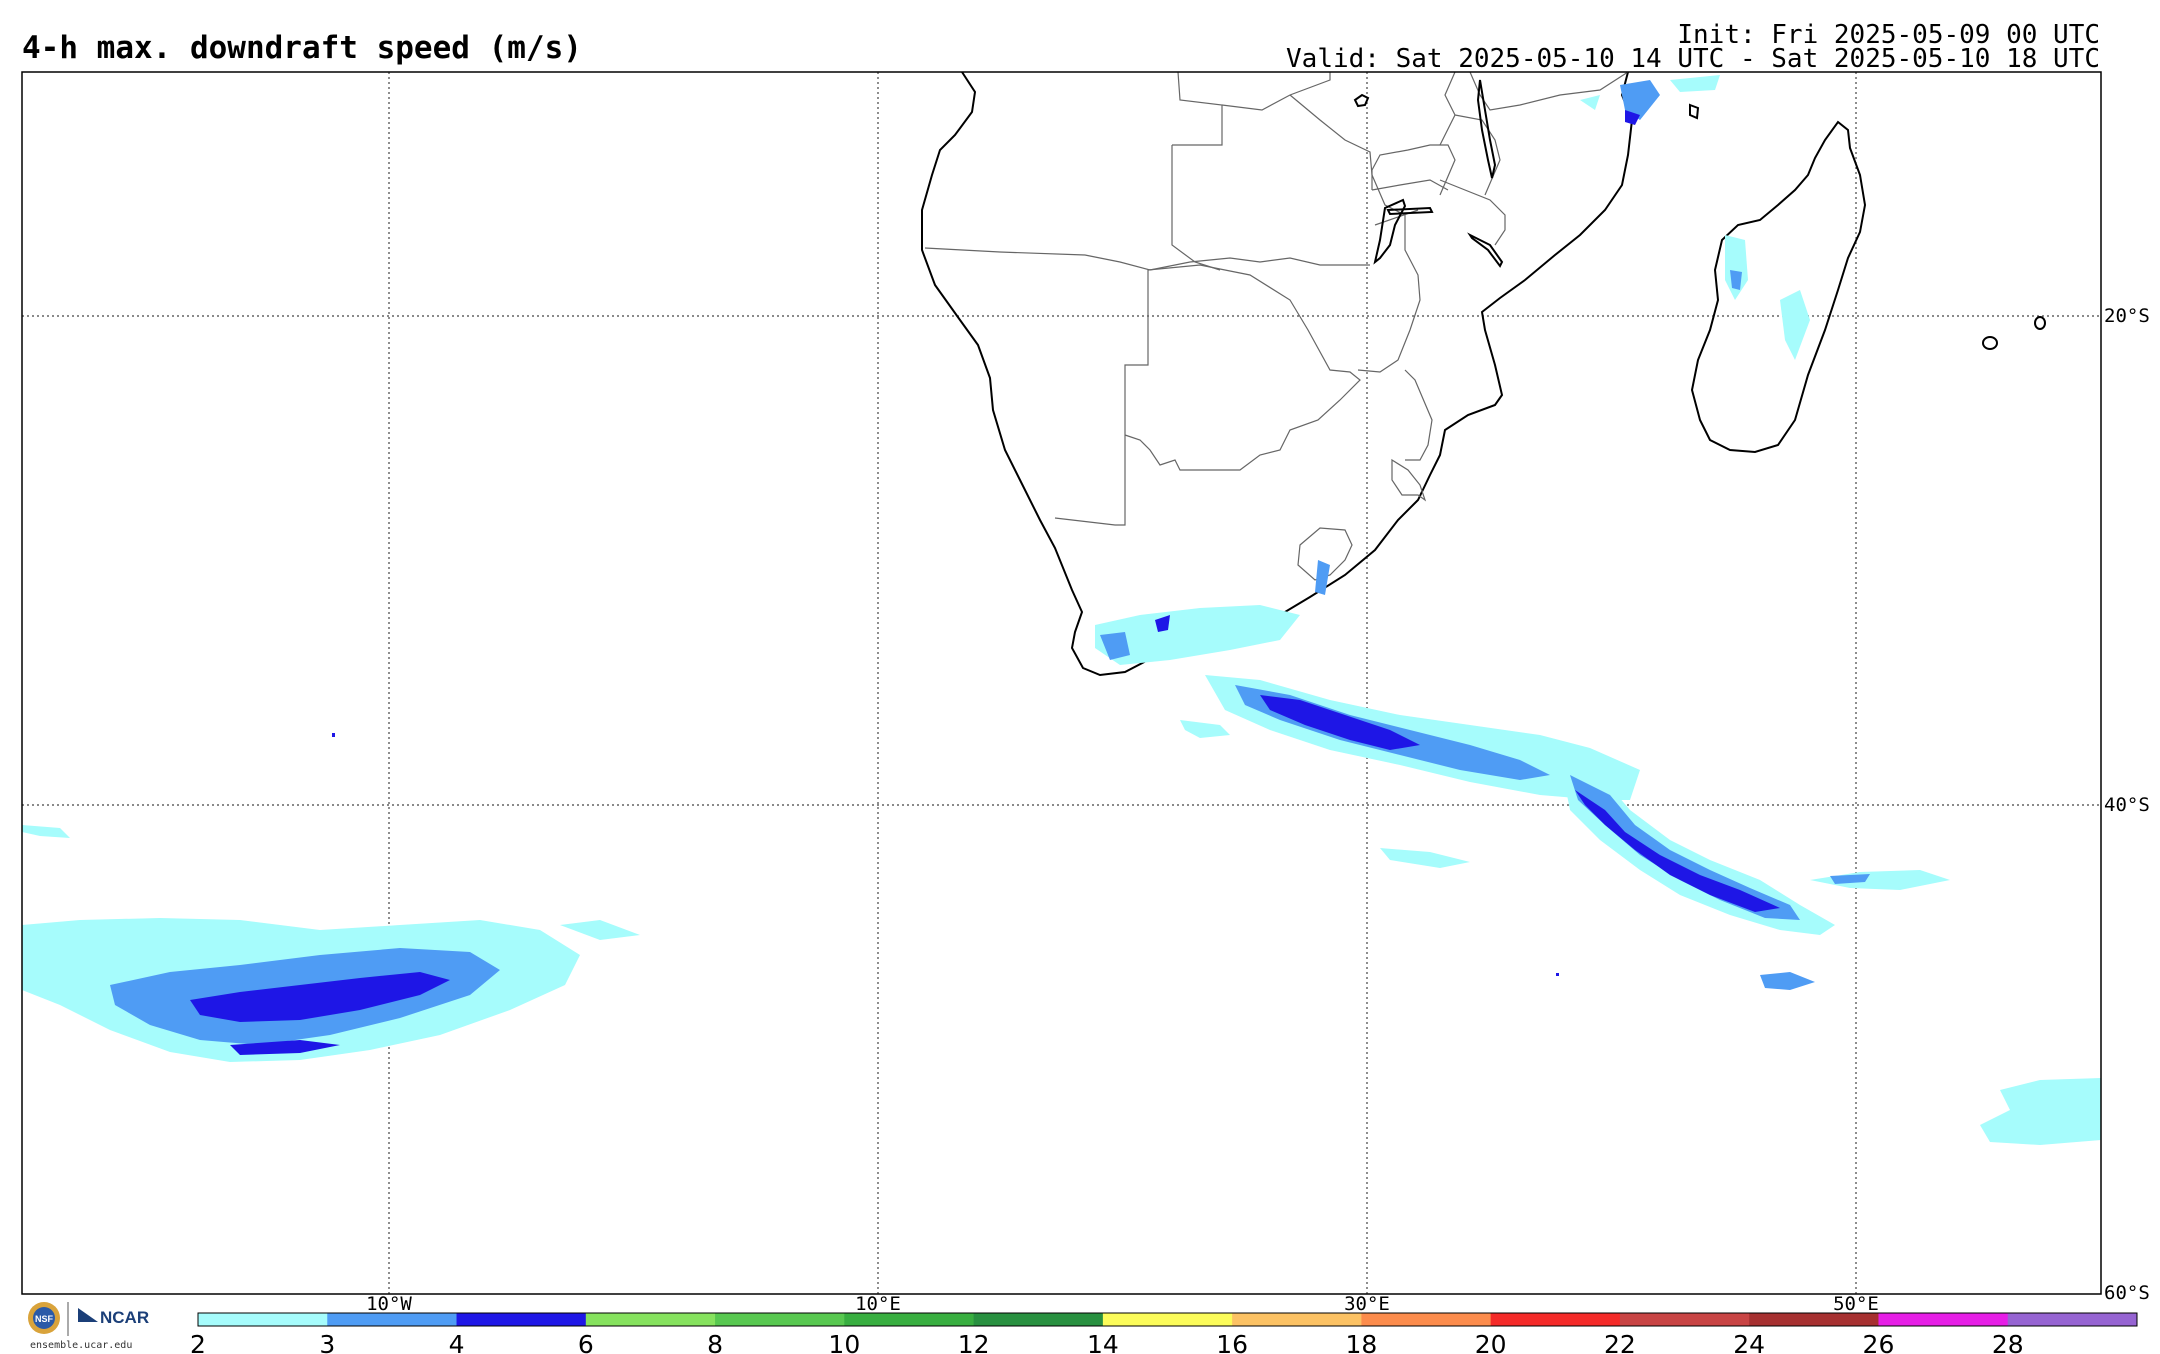 This screenshot has height=1354, width=2160. Describe the element at coordinates (1856, 1304) in the screenshot. I see `lon-label-50e: 50°E` at that location.